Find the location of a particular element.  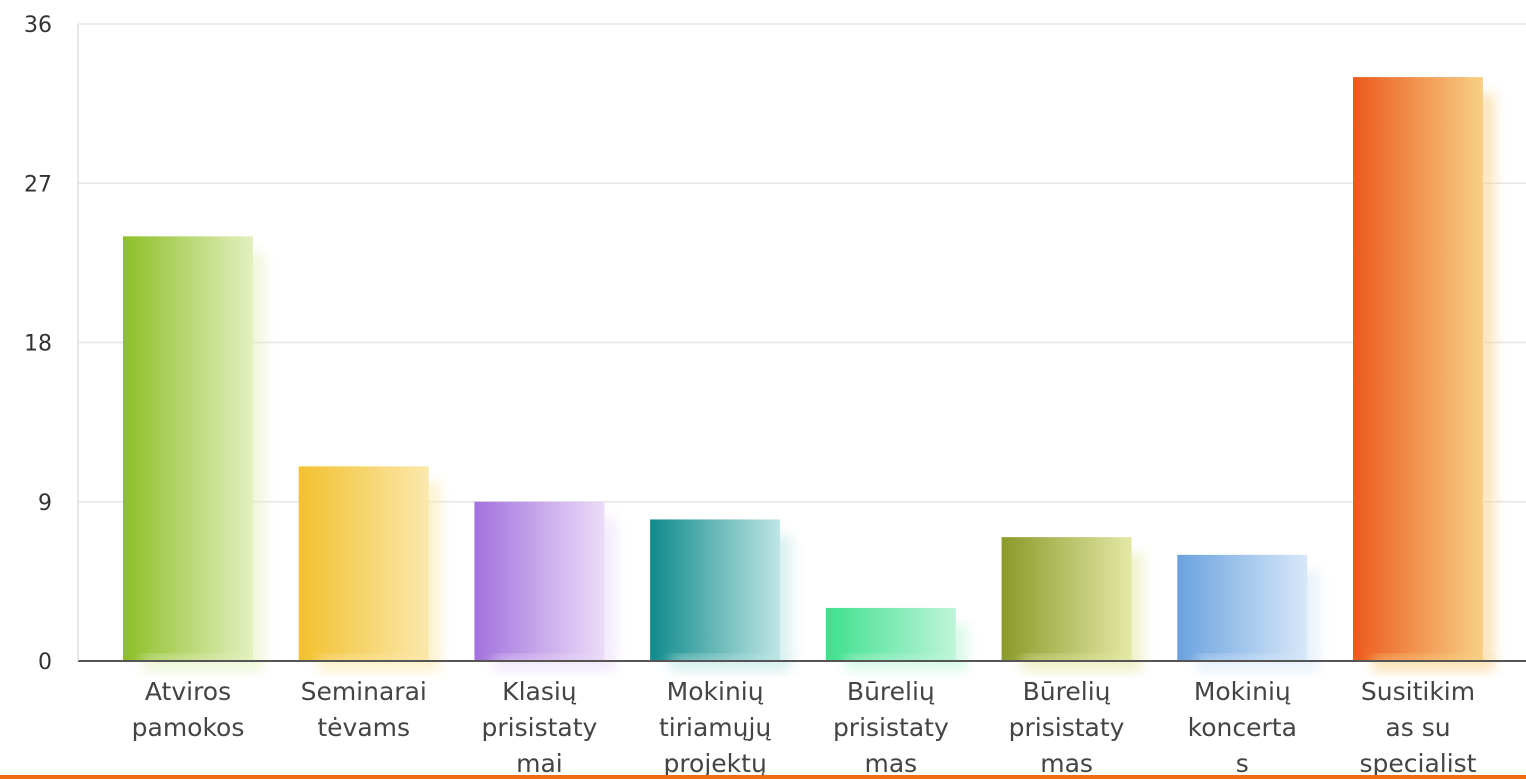

x-category-label: Susitikim as su specialist is located at coordinates (1417, 727).